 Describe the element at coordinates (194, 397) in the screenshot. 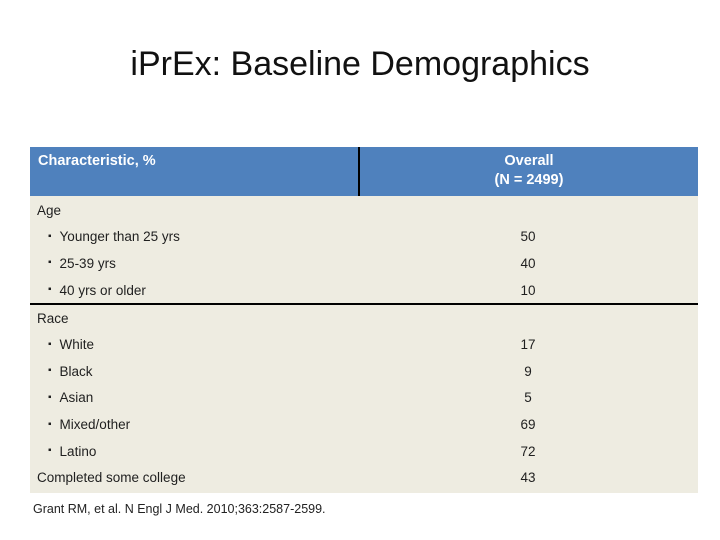

I see `row-label: ▪ Asian` at that location.